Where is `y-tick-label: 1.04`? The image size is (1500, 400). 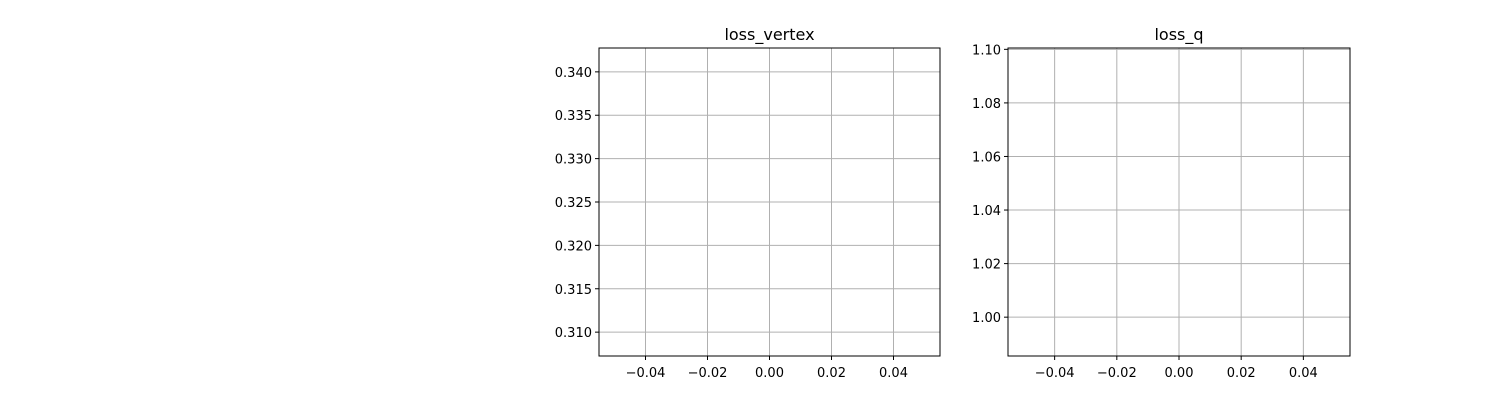
y-tick-label: 1.04 is located at coordinates (986, 211).